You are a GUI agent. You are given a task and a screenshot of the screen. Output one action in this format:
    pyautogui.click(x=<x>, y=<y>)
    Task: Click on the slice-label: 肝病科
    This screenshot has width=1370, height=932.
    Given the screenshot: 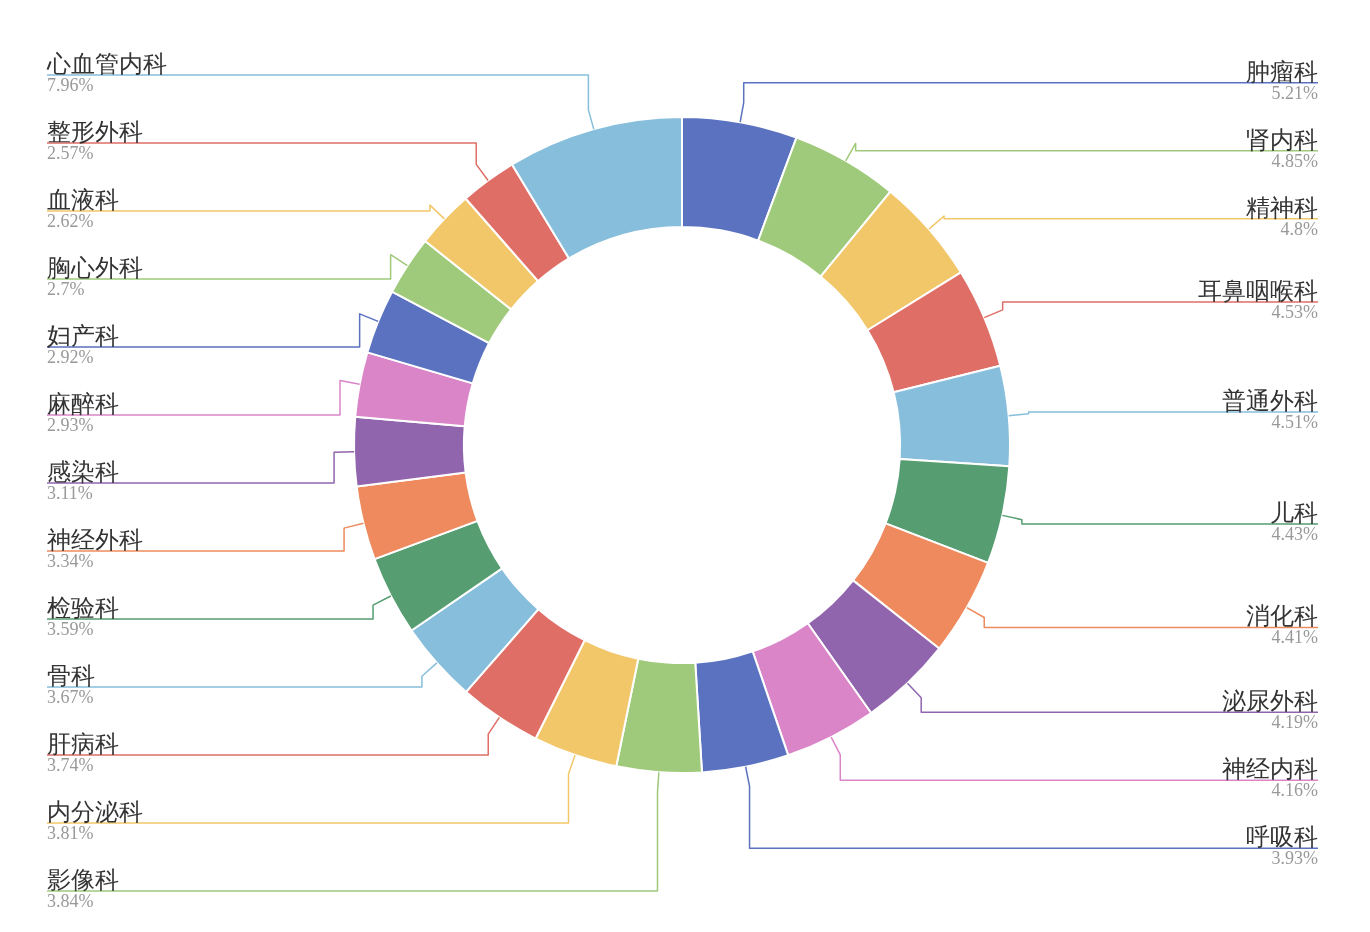 What is the action you would take?
    pyautogui.click(x=83, y=744)
    